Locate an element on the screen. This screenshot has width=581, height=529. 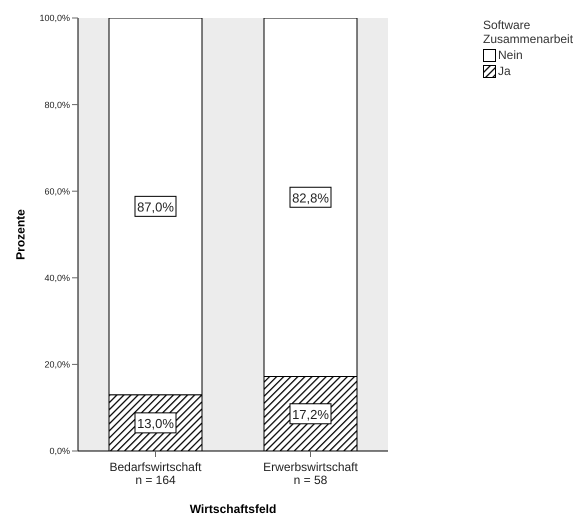
x-tick-label: Erwerbswirtschaft n = 58 is located at coordinates (311, 473).